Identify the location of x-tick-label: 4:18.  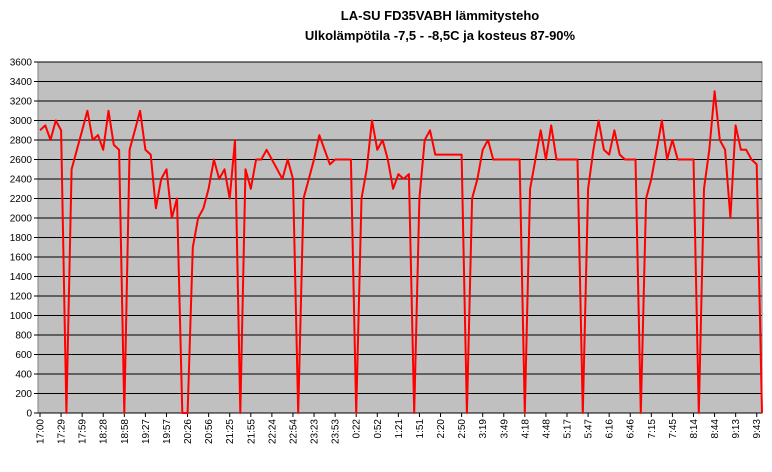
(525, 429).